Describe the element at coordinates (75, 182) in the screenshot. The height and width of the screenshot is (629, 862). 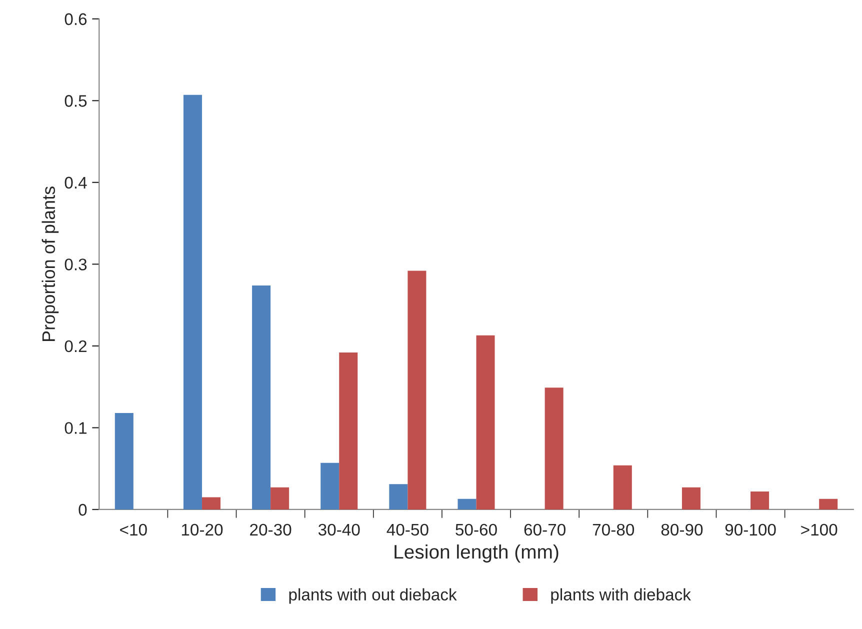
I see `y-tick-label: 0.4` at that location.